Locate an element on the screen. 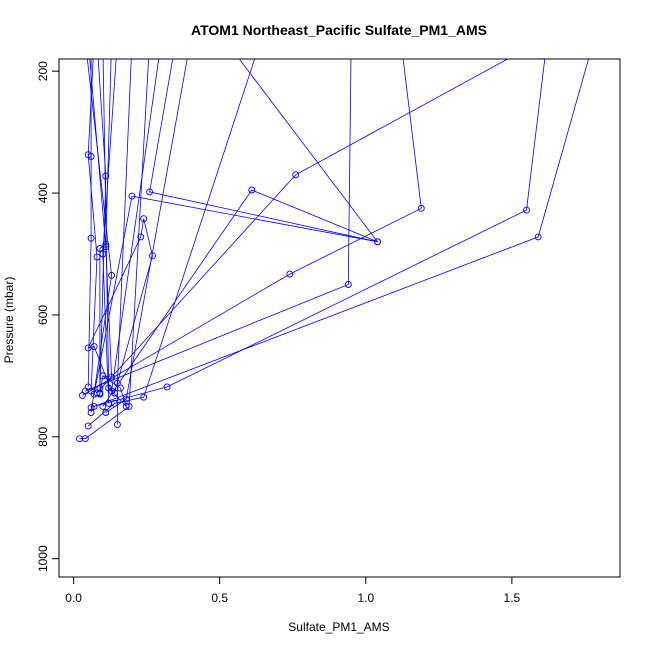 Image resolution: width=650 pixels, height=650 pixels. x-tick-label: 0.5 is located at coordinates (219, 598).